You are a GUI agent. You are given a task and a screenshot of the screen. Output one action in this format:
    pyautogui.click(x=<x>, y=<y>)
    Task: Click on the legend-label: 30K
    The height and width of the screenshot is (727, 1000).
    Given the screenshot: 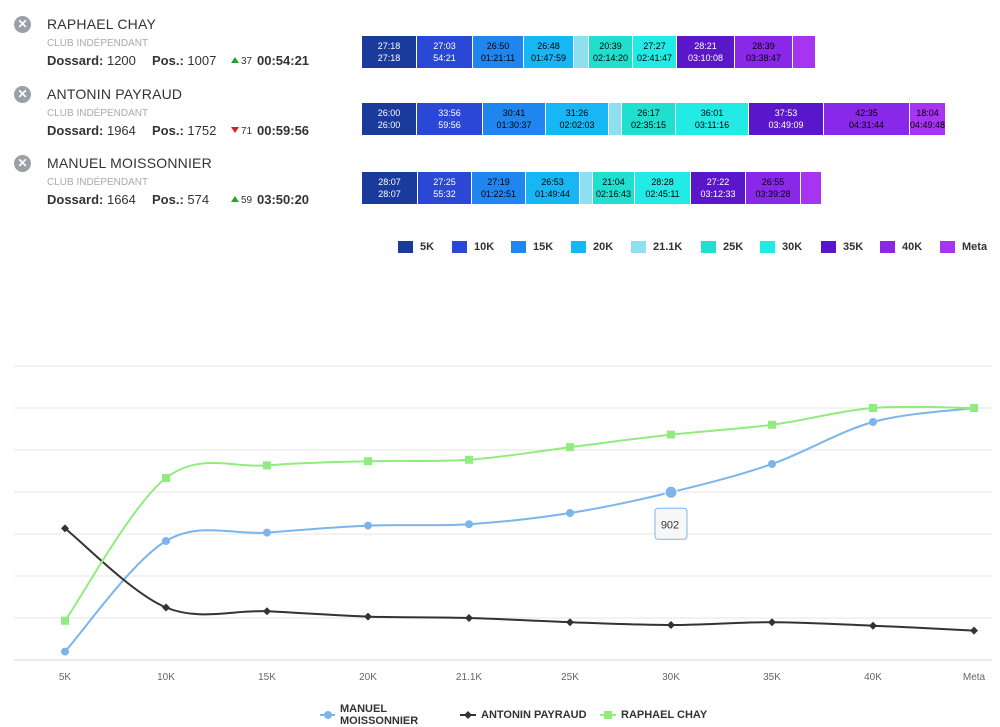 What is the action you would take?
    pyautogui.click(x=792, y=247)
    